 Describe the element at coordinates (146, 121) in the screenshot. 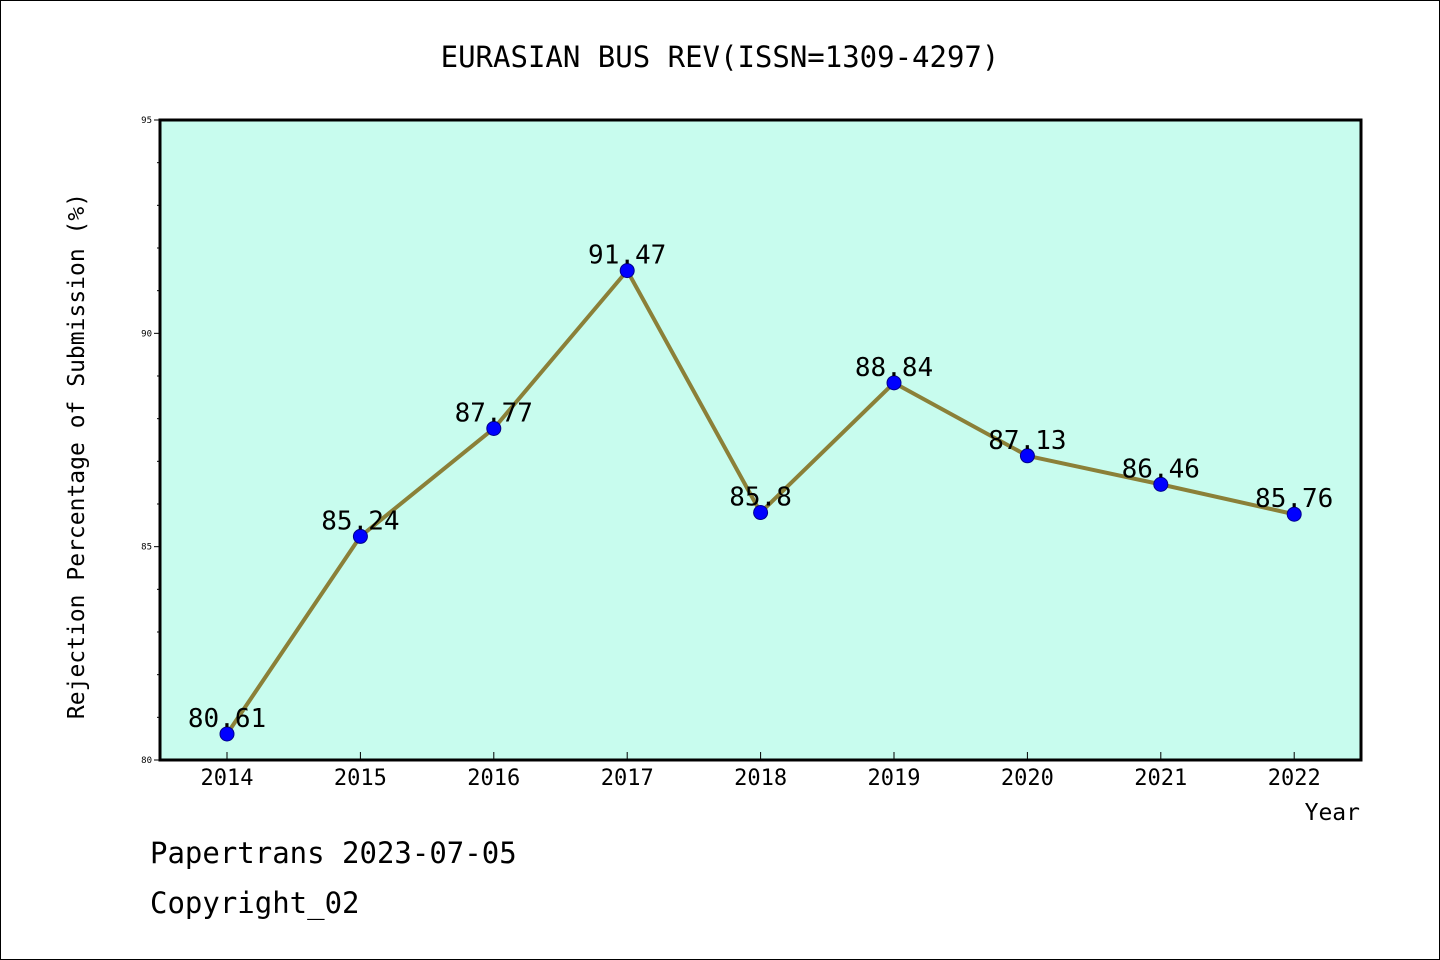

I see `y-tick-label: 95` at that location.